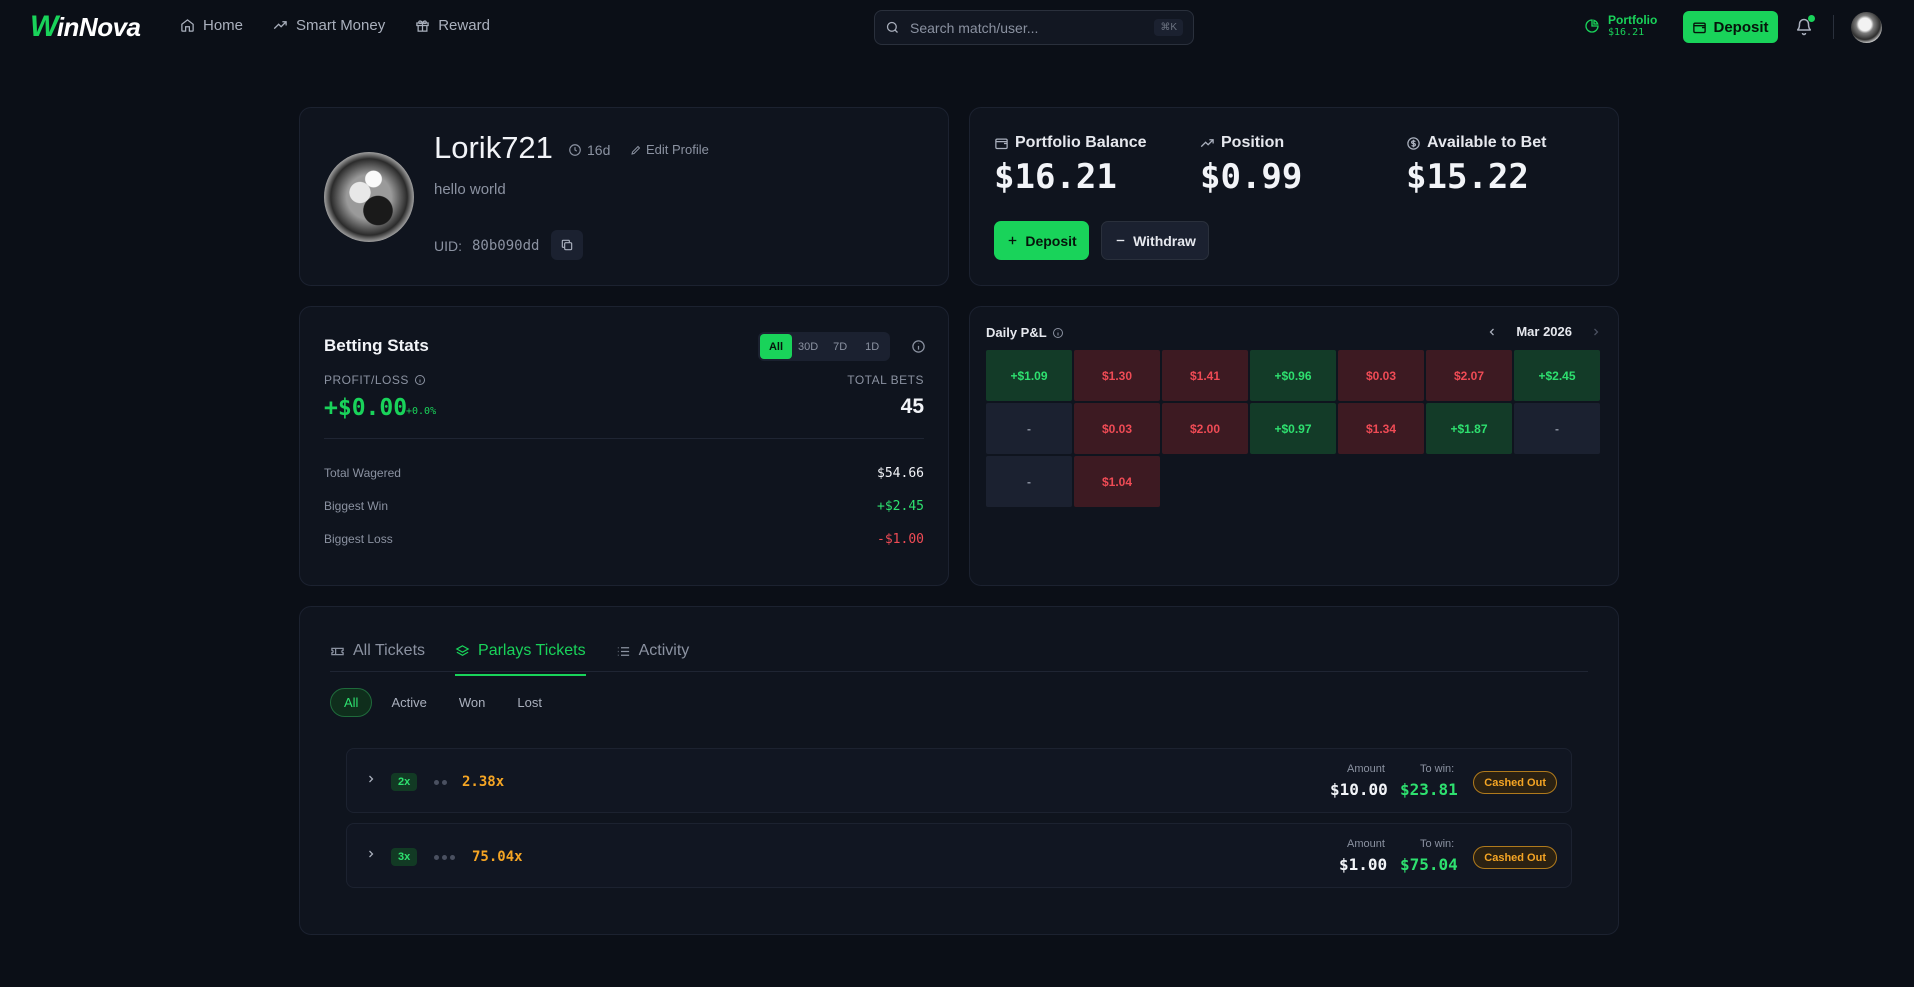 This screenshot has width=1914, height=987. Describe the element at coordinates (1205, 375) in the screenshot. I see `pnl-day-cell: $1.41` at that location.